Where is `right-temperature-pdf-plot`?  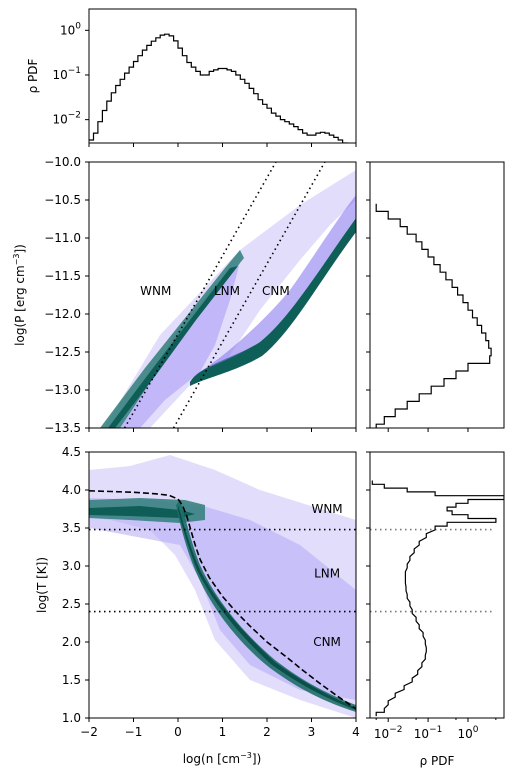 right-temperature-pdf-plot is located at coordinates (437, 598).